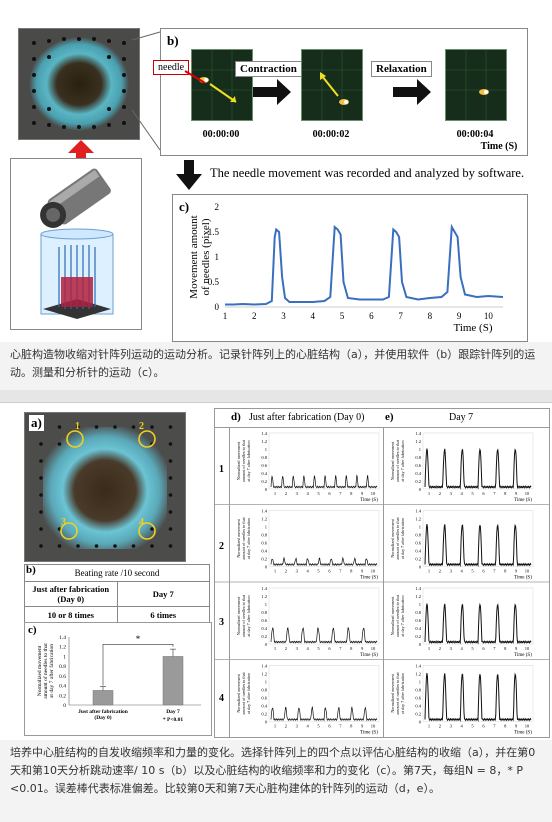 The height and width of the screenshot is (822, 552). What do you see at coordinates (217, 307) in the screenshot?
I see `y-tick-label: 0` at bounding box center [217, 307].